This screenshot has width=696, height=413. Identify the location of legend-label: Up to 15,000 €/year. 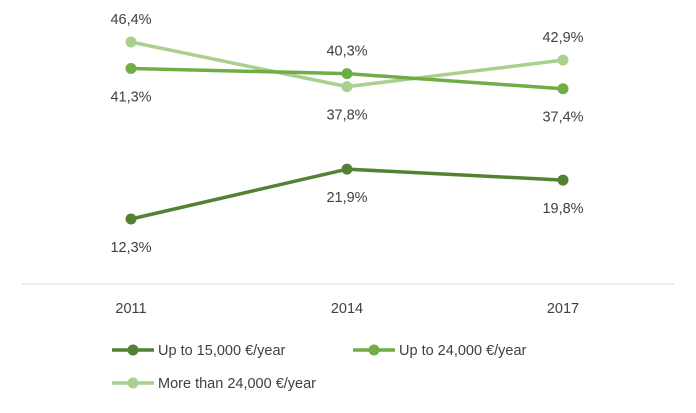
(222, 351).